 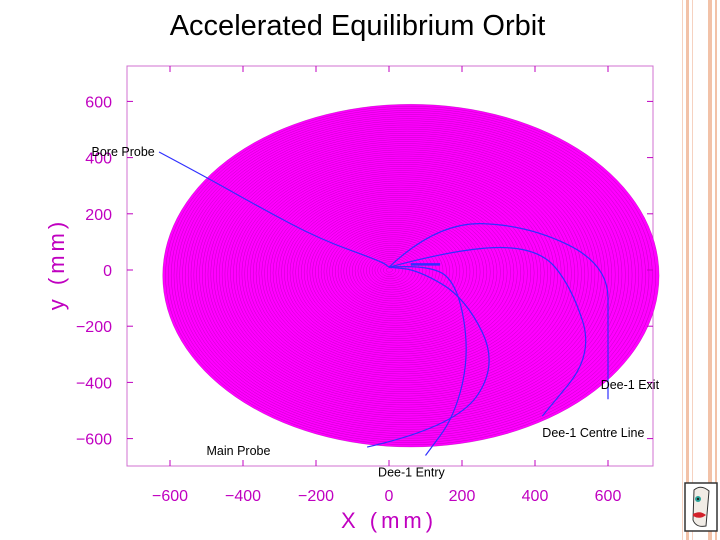 I want to click on y-tick-label: 400, so click(x=98, y=159).